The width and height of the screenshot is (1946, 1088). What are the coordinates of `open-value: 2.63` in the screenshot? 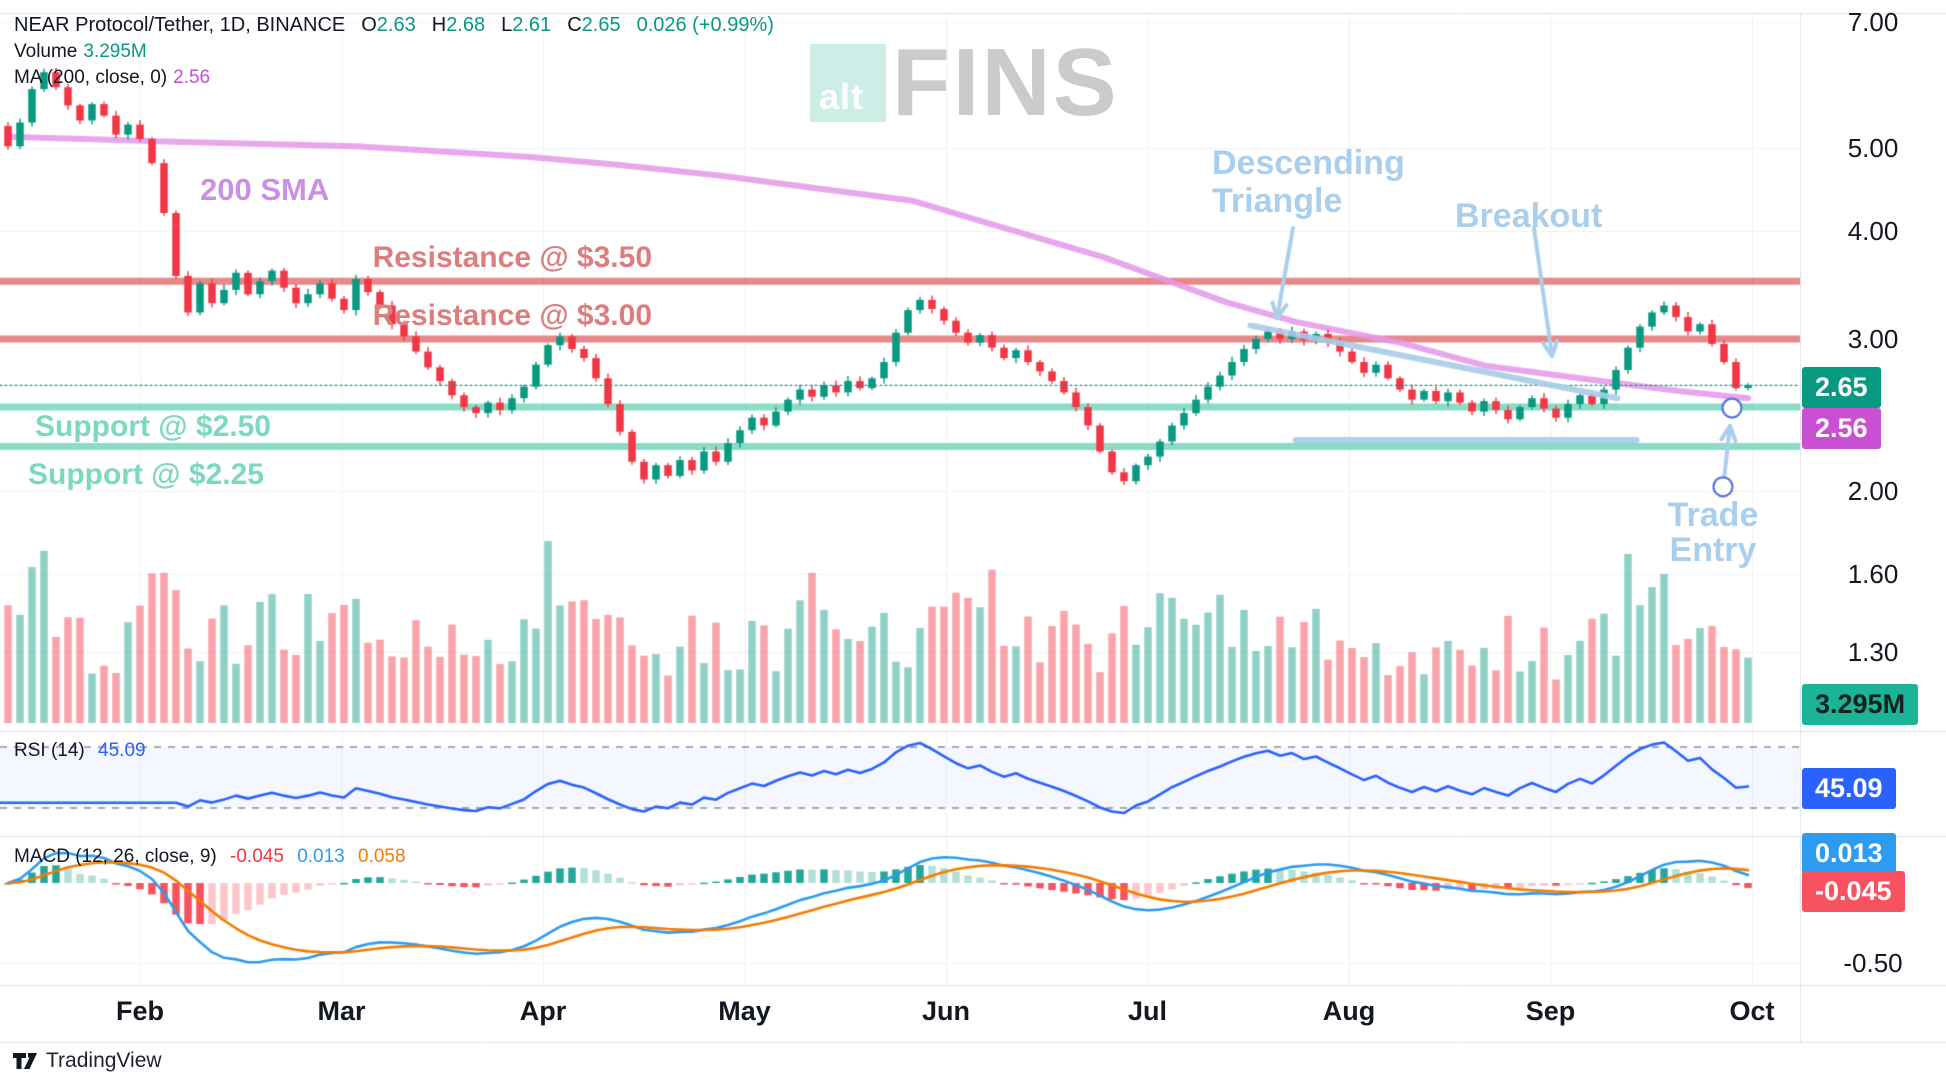 It's located at (396, 25).